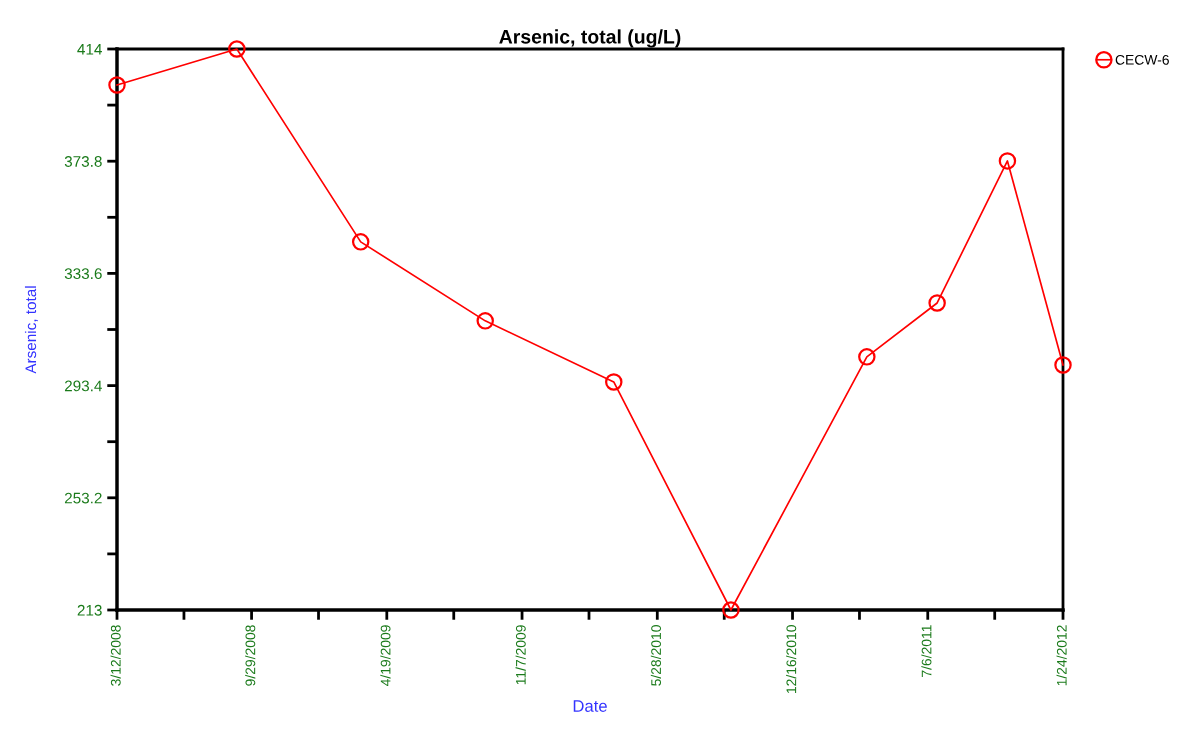 The width and height of the screenshot is (1182, 738). I want to click on x-tick-label: 7/6/2011, so click(926, 651).